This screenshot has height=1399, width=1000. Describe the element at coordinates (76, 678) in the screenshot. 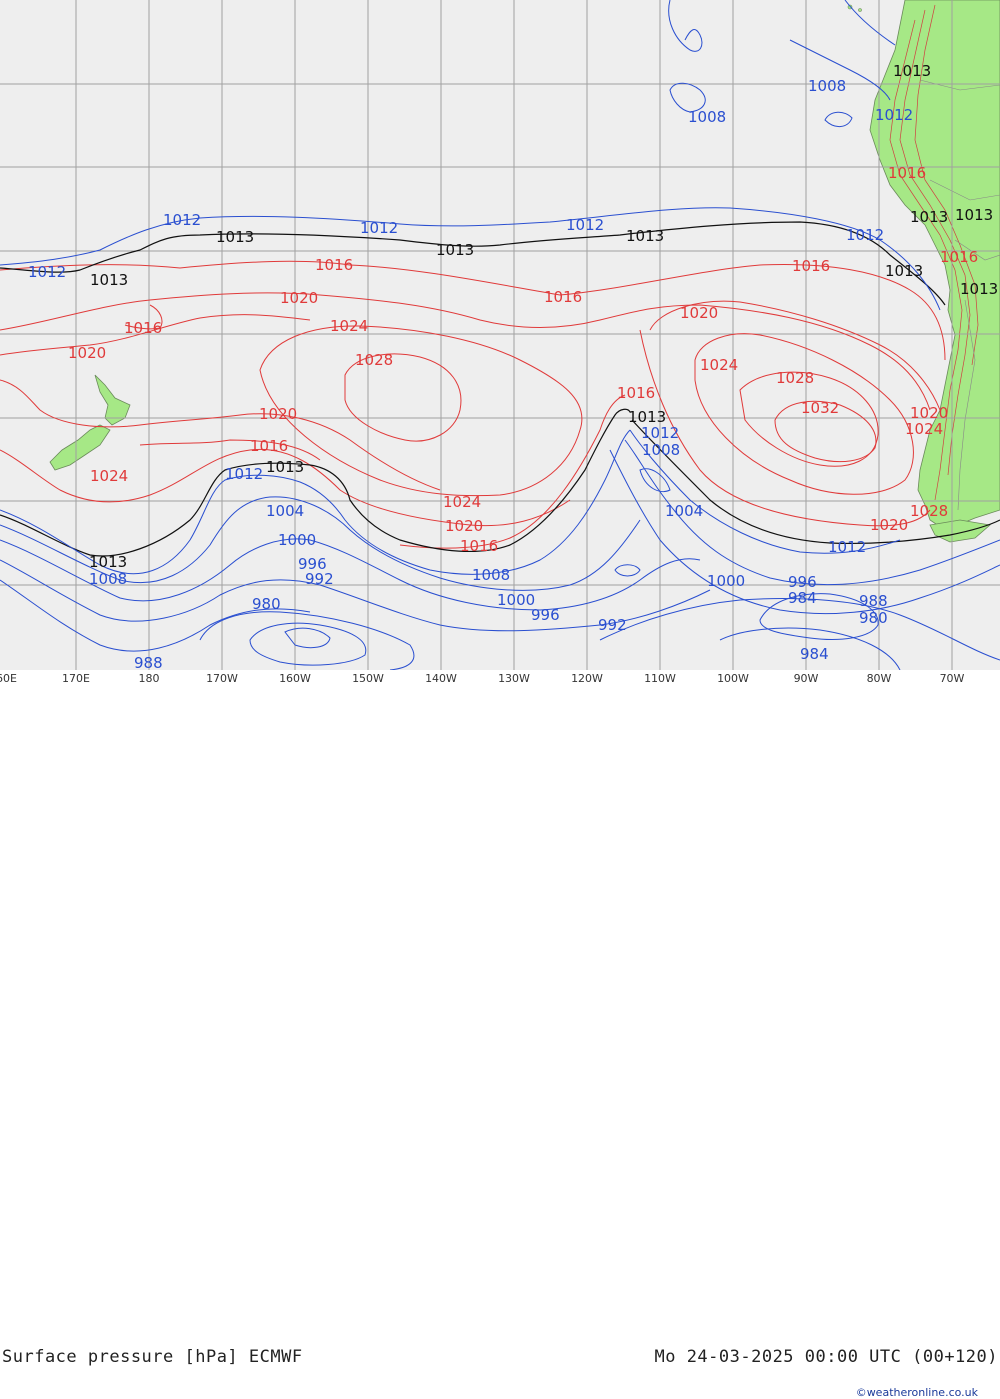

I see `longitude-label: 170E` at that location.